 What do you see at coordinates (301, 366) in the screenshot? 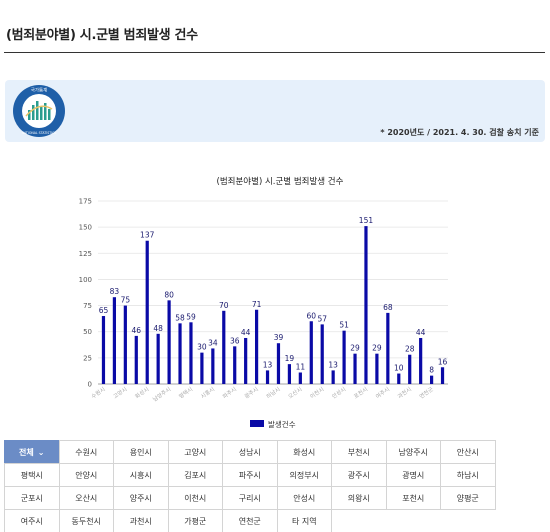
I see `data-label: 11` at bounding box center [301, 366].